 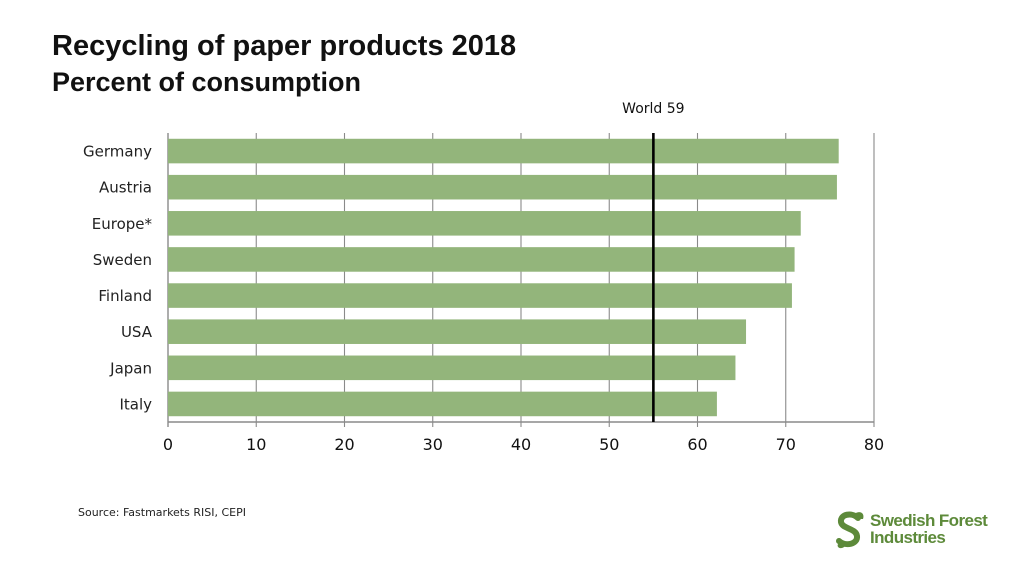 What do you see at coordinates (125, 296) in the screenshot?
I see `category-label: Finland` at bounding box center [125, 296].